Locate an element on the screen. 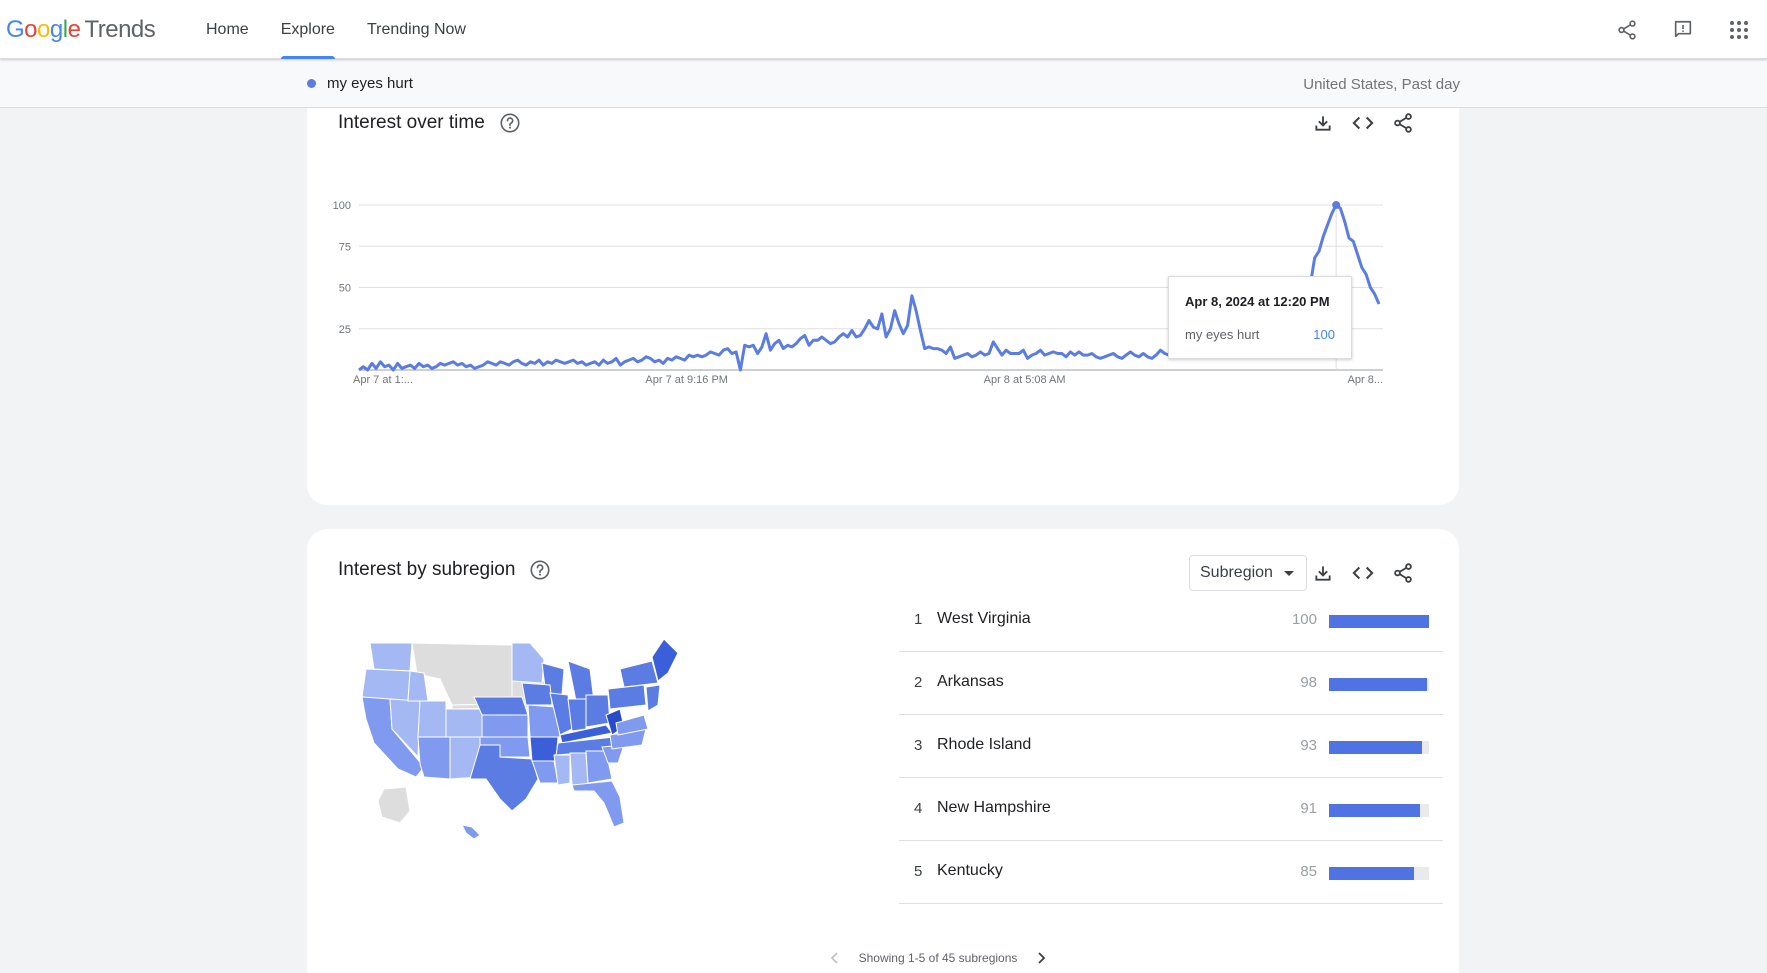 The width and height of the screenshot is (1767, 973). subregion-title: Interest by subregion is located at coordinates (427, 569).